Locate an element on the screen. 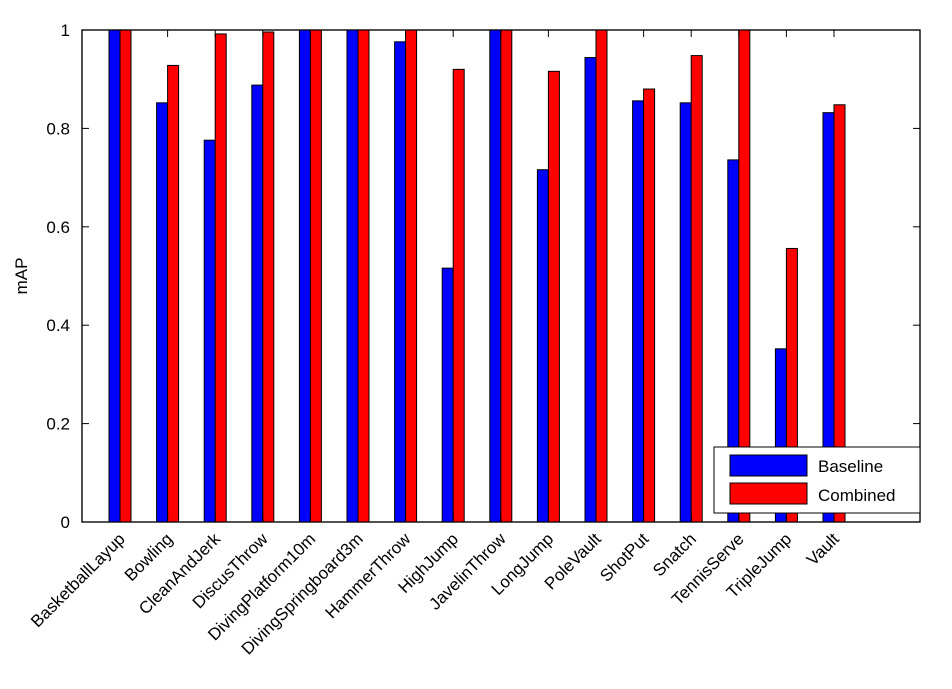 The height and width of the screenshot is (689, 952). bar-combined-basketballlayup is located at coordinates (125, 276).